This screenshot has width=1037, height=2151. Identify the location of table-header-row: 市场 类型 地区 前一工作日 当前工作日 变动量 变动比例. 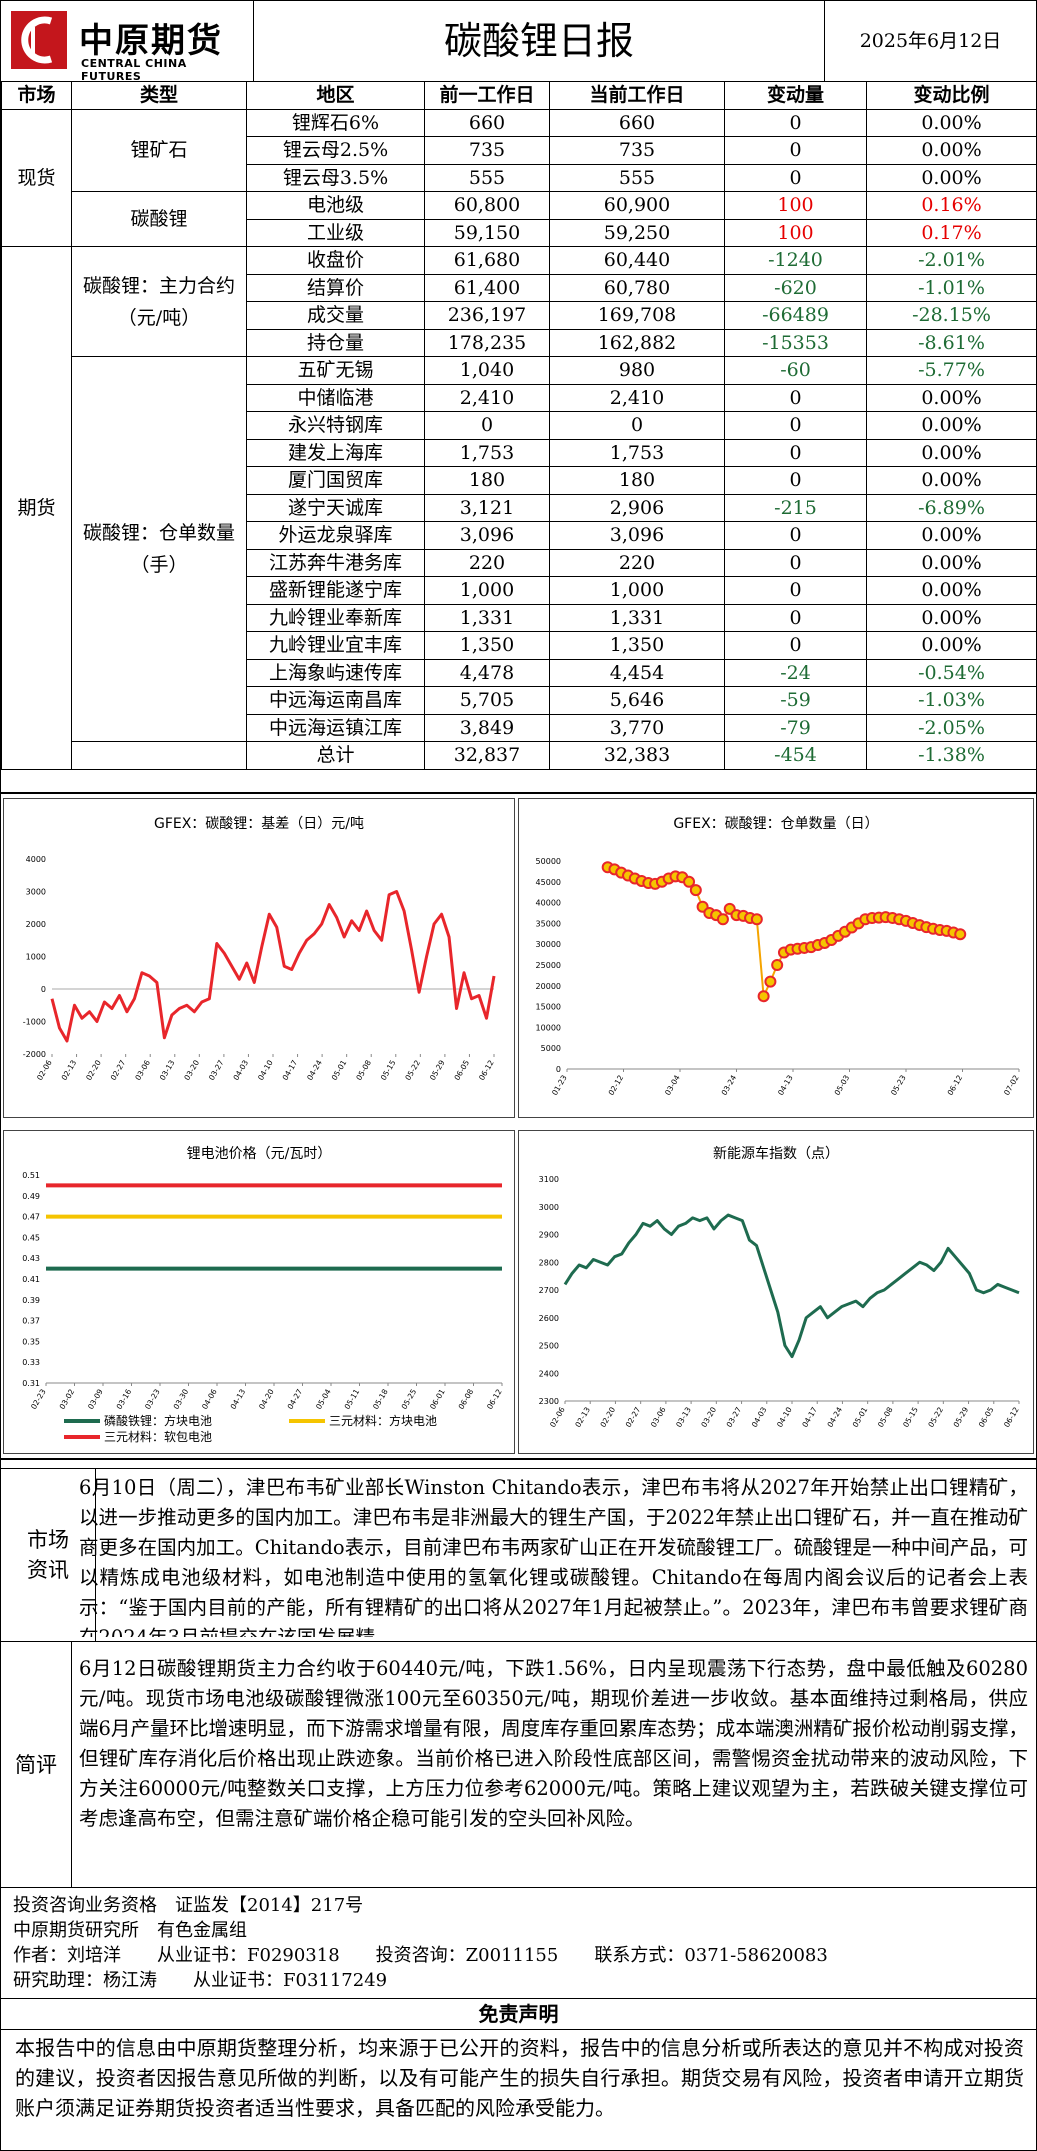
(519, 95).